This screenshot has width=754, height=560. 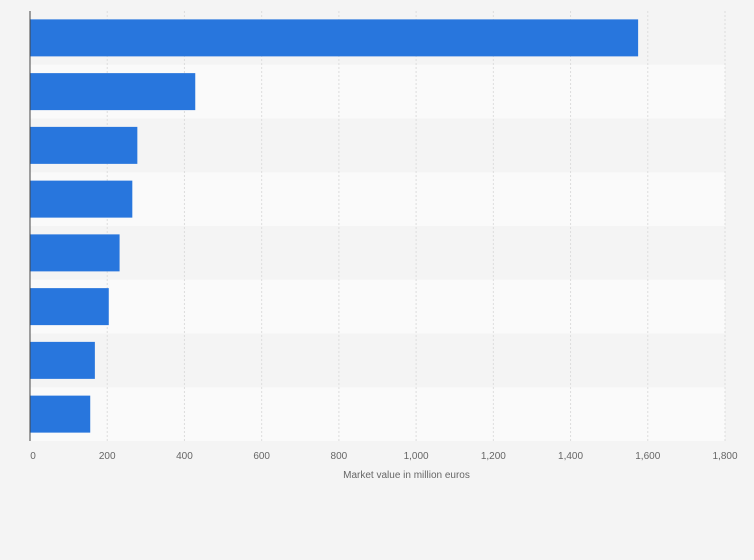 I want to click on x-tick-label: 400, so click(x=184, y=456).